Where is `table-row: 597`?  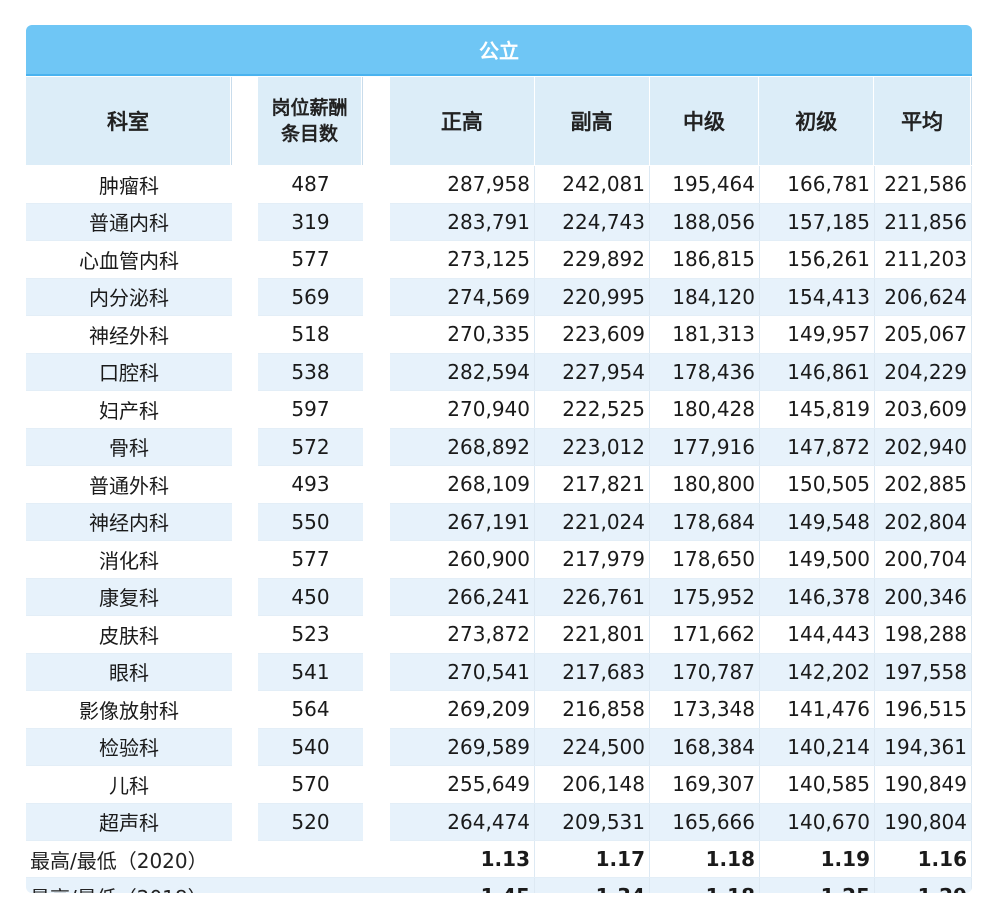
table-row: 597 is located at coordinates (310, 410).